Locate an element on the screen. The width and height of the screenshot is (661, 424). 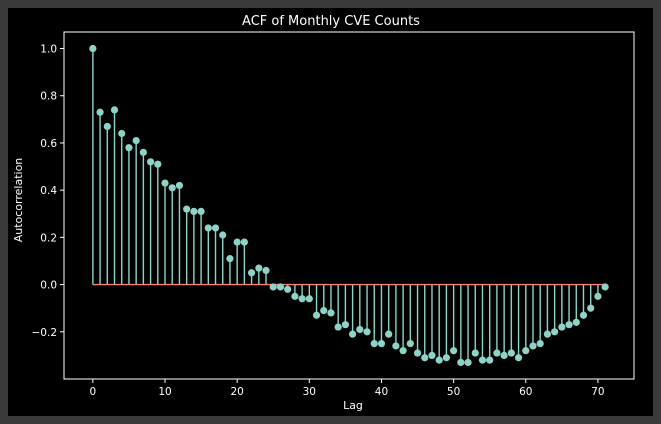
y-tick-label: 1.0 is located at coordinates (48, 50).